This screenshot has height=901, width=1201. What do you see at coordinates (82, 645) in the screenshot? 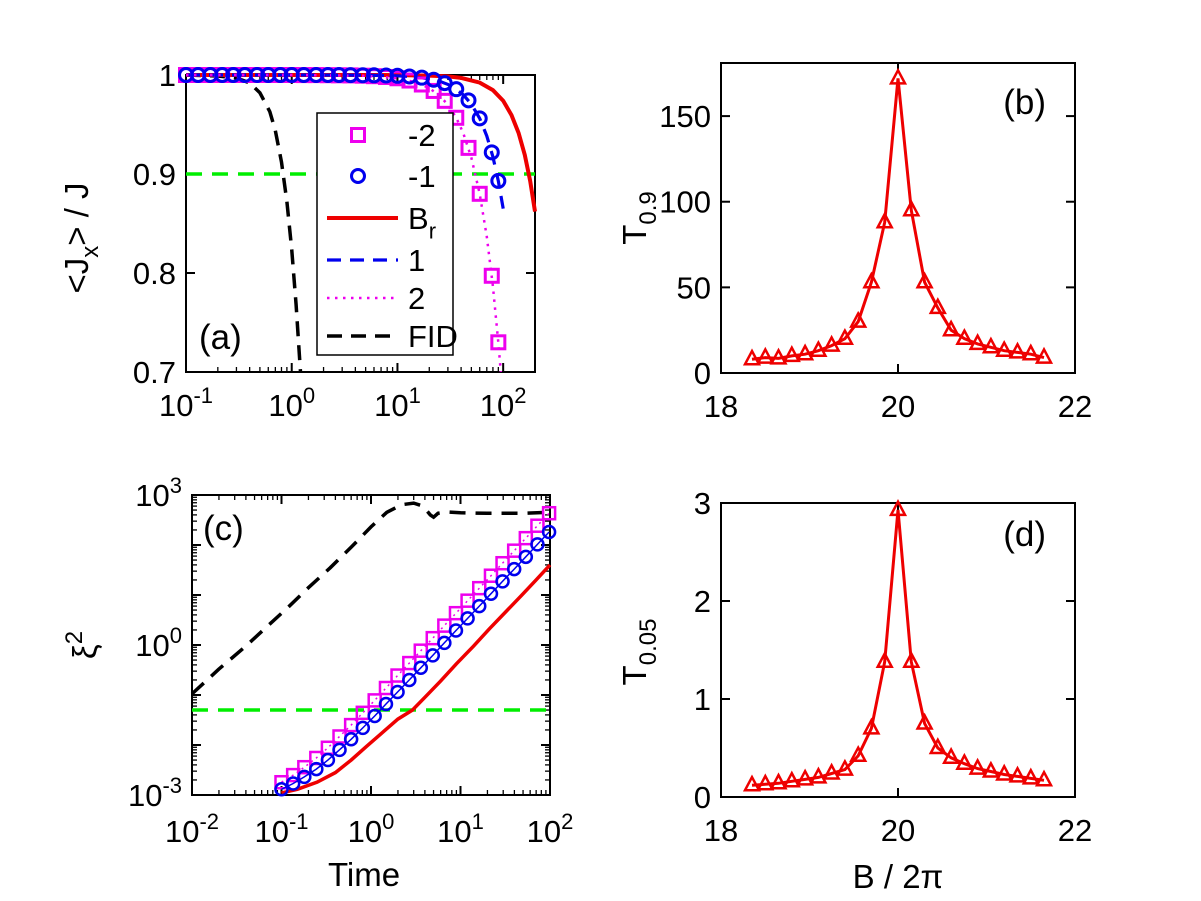
I see `y-axis-label: ξ2` at bounding box center [82, 645].